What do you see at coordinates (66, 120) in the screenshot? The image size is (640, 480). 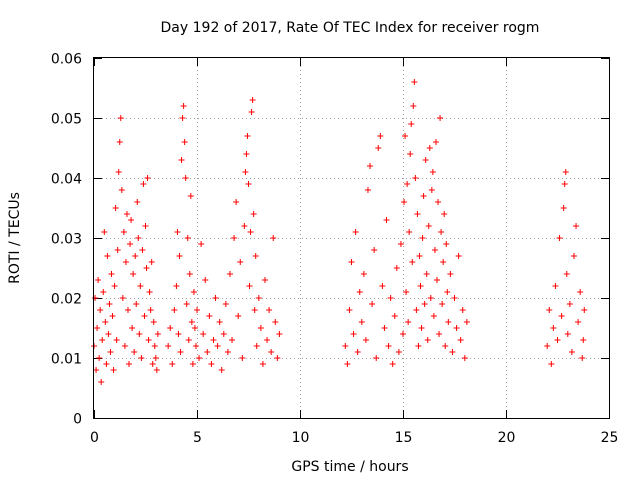 I see `y-tick-label: 0.05` at bounding box center [66, 120].